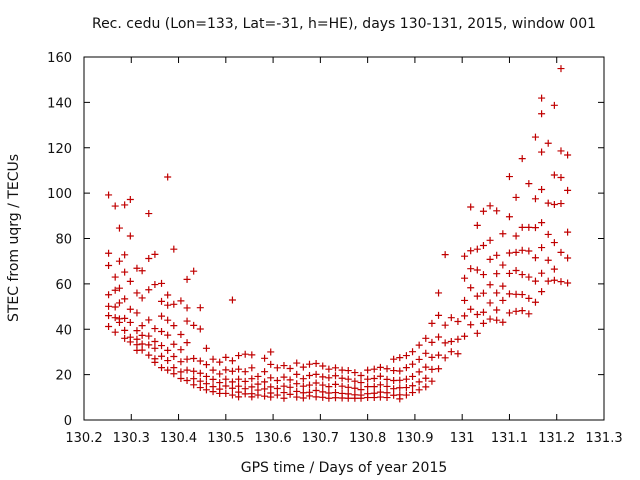 This screenshot has width=640, height=480. I want to click on x-tick-label: 130.8, so click(367, 438).